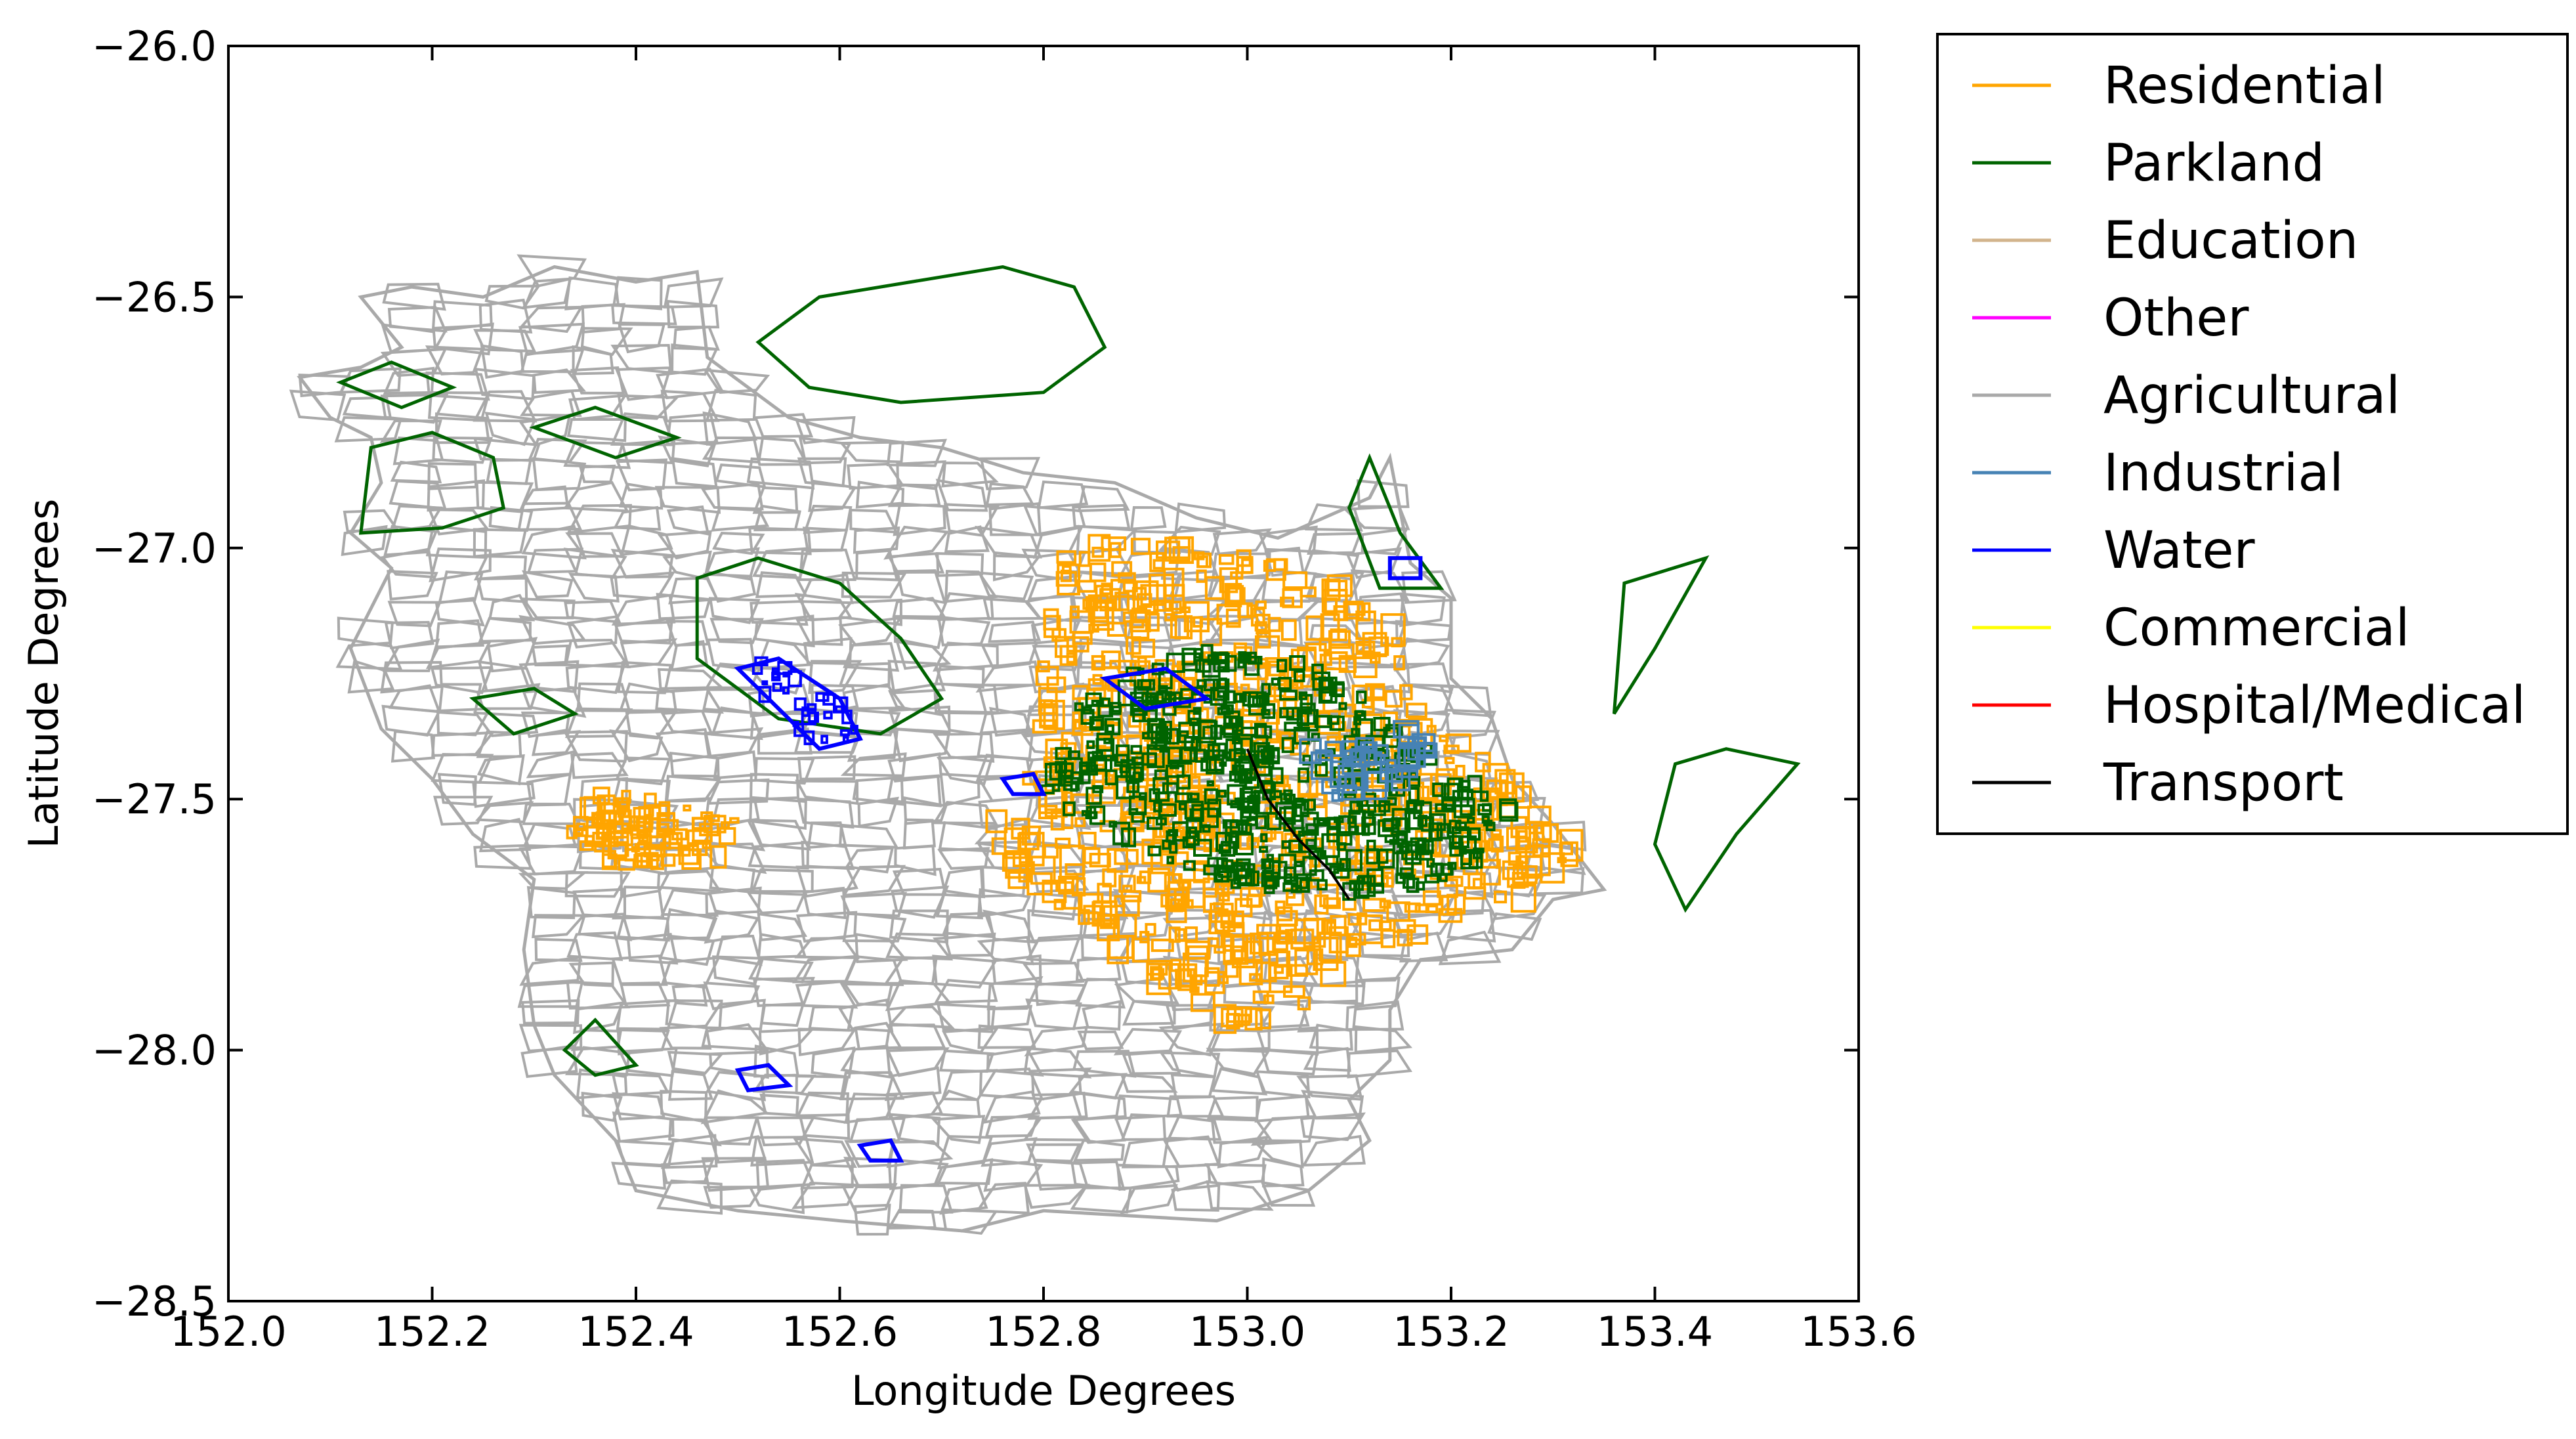  What do you see at coordinates (1247, 1332) in the screenshot?
I see `x-tick-label: 153.0` at bounding box center [1247, 1332].